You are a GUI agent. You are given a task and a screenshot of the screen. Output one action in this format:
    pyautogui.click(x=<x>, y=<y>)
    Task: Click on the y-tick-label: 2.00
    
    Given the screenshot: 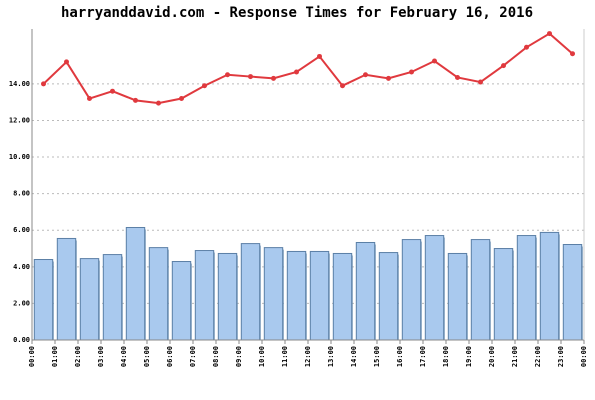 What is the action you would take?
    pyautogui.click(x=21, y=303)
    